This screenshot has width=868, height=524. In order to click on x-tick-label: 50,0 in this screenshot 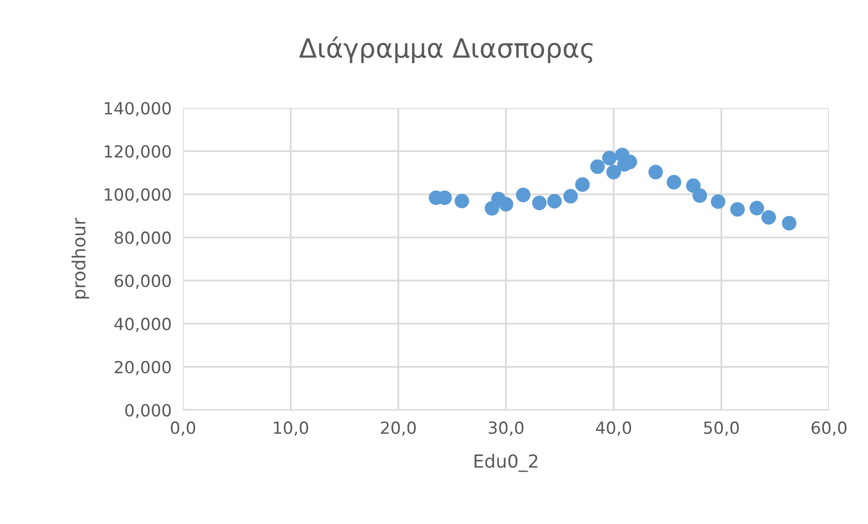, I will do `click(721, 428)`.